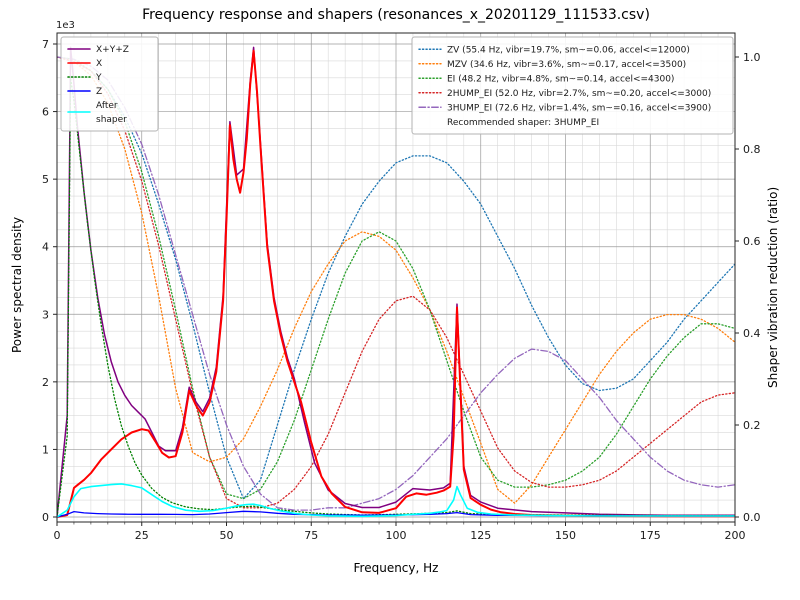  What do you see at coordinates (107, 106) in the screenshot?
I see `svg-text: After` at bounding box center [107, 106].